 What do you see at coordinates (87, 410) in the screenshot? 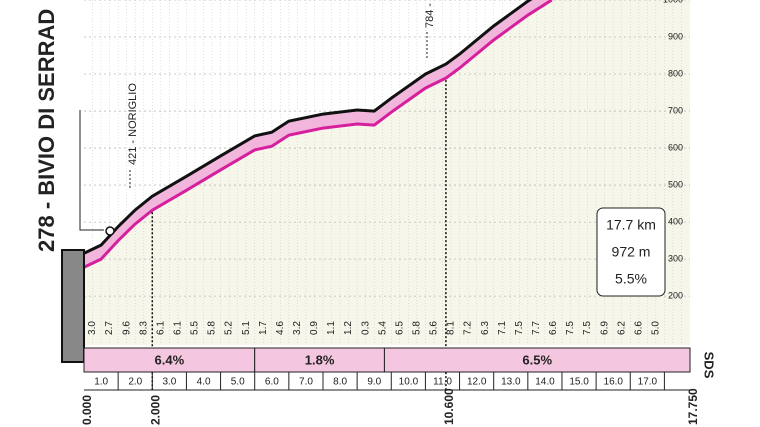
I see `distance-label: 0.000` at bounding box center [87, 410].